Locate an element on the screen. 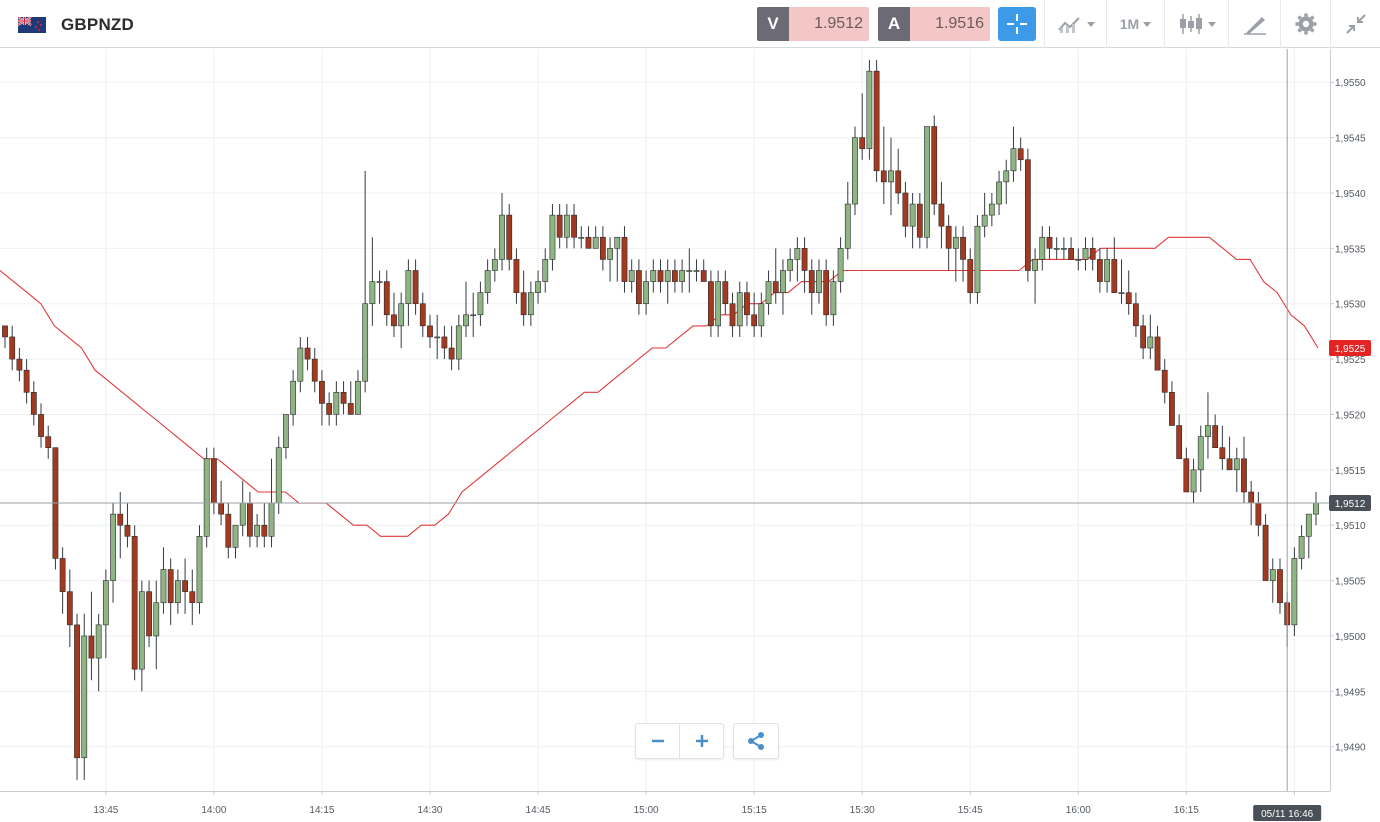  crosshair-time-label: 05/11 16:46 is located at coordinates (1287, 814).